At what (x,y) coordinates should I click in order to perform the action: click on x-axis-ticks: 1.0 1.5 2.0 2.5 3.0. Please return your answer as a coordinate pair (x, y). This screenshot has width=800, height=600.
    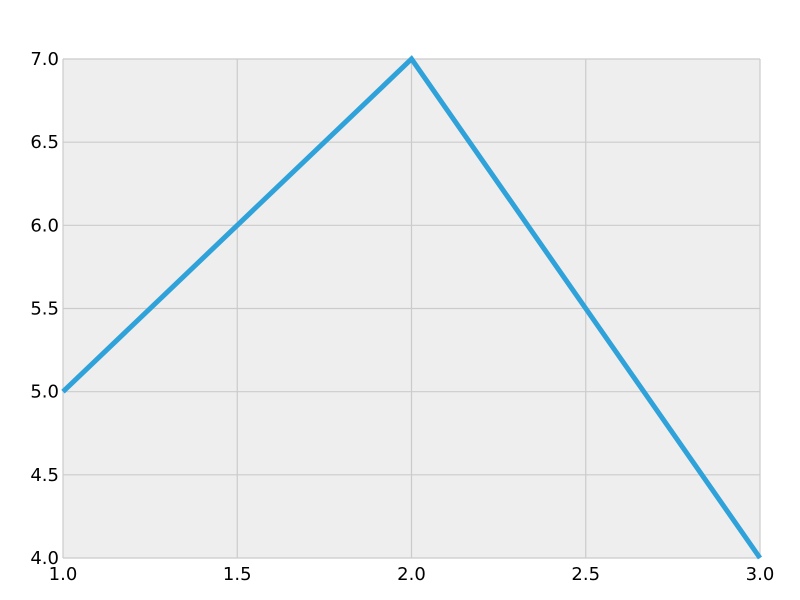
    Looking at the image, I should click on (412, 574).